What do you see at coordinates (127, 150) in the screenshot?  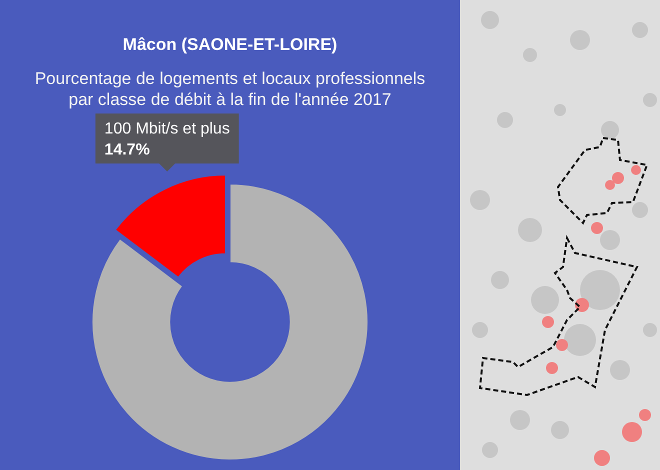 I see `data-label: 14.7%` at bounding box center [127, 150].